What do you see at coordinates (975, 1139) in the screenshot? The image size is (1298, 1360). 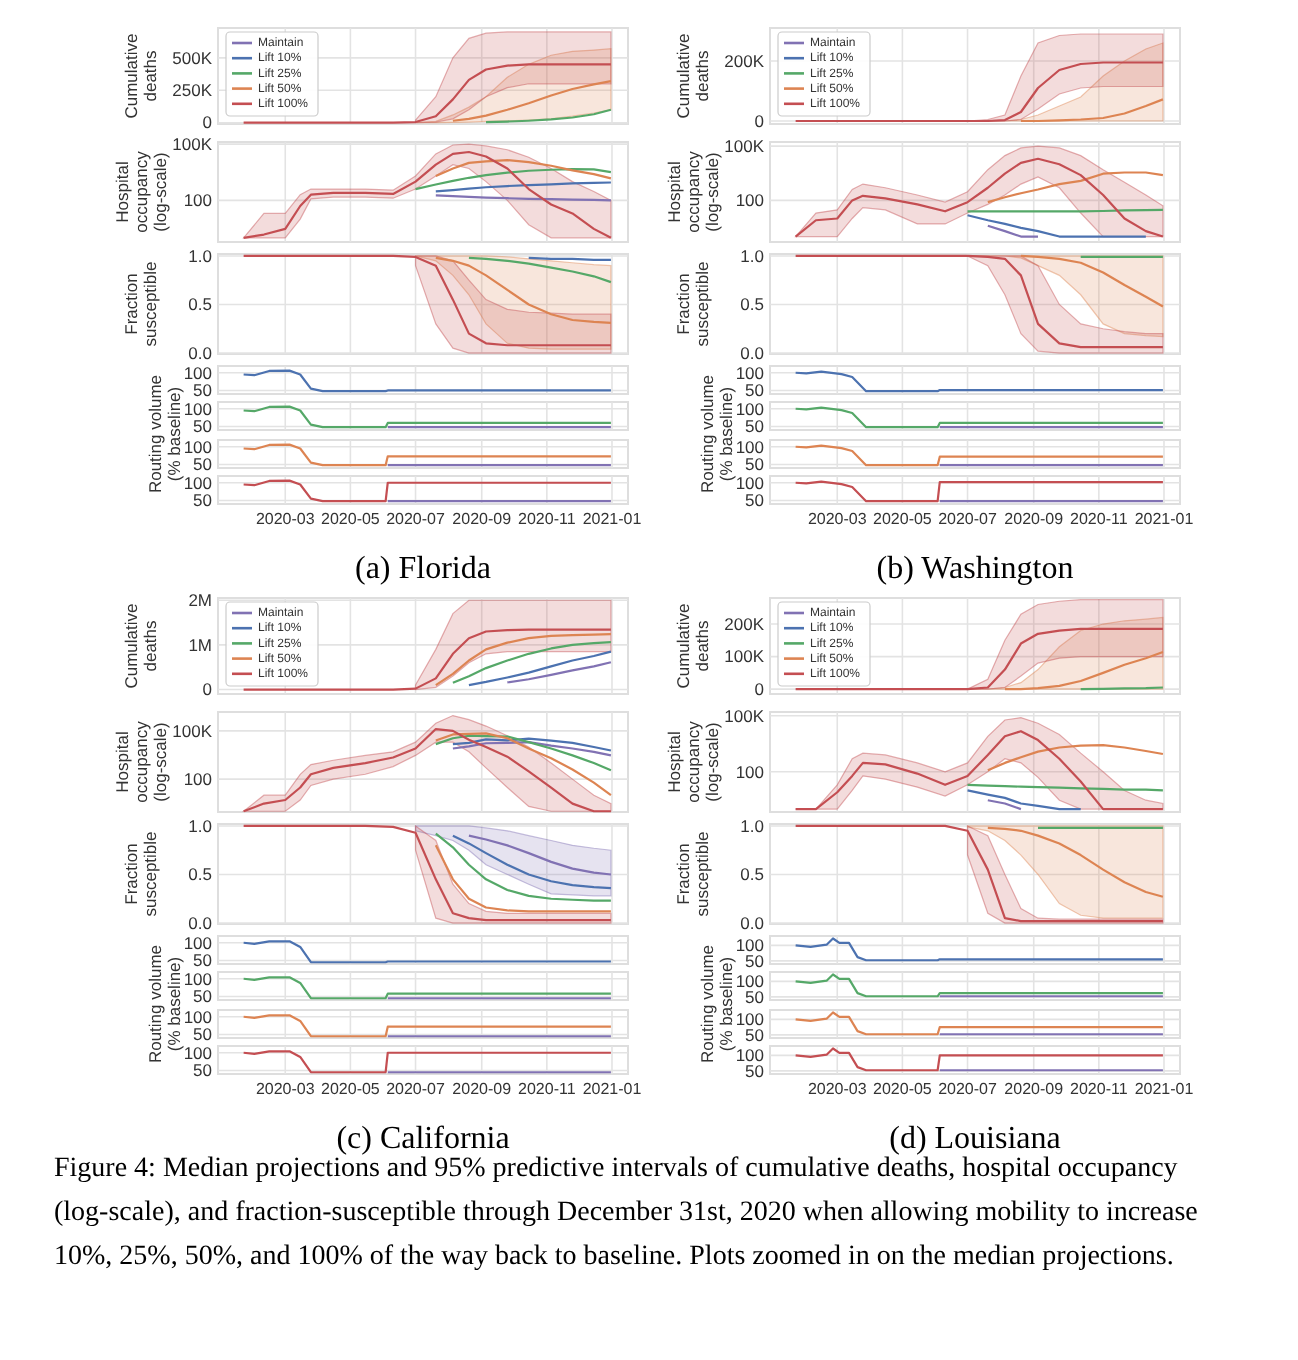 I see `text: (d) Louisiana` at bounding box center [975, 1139].